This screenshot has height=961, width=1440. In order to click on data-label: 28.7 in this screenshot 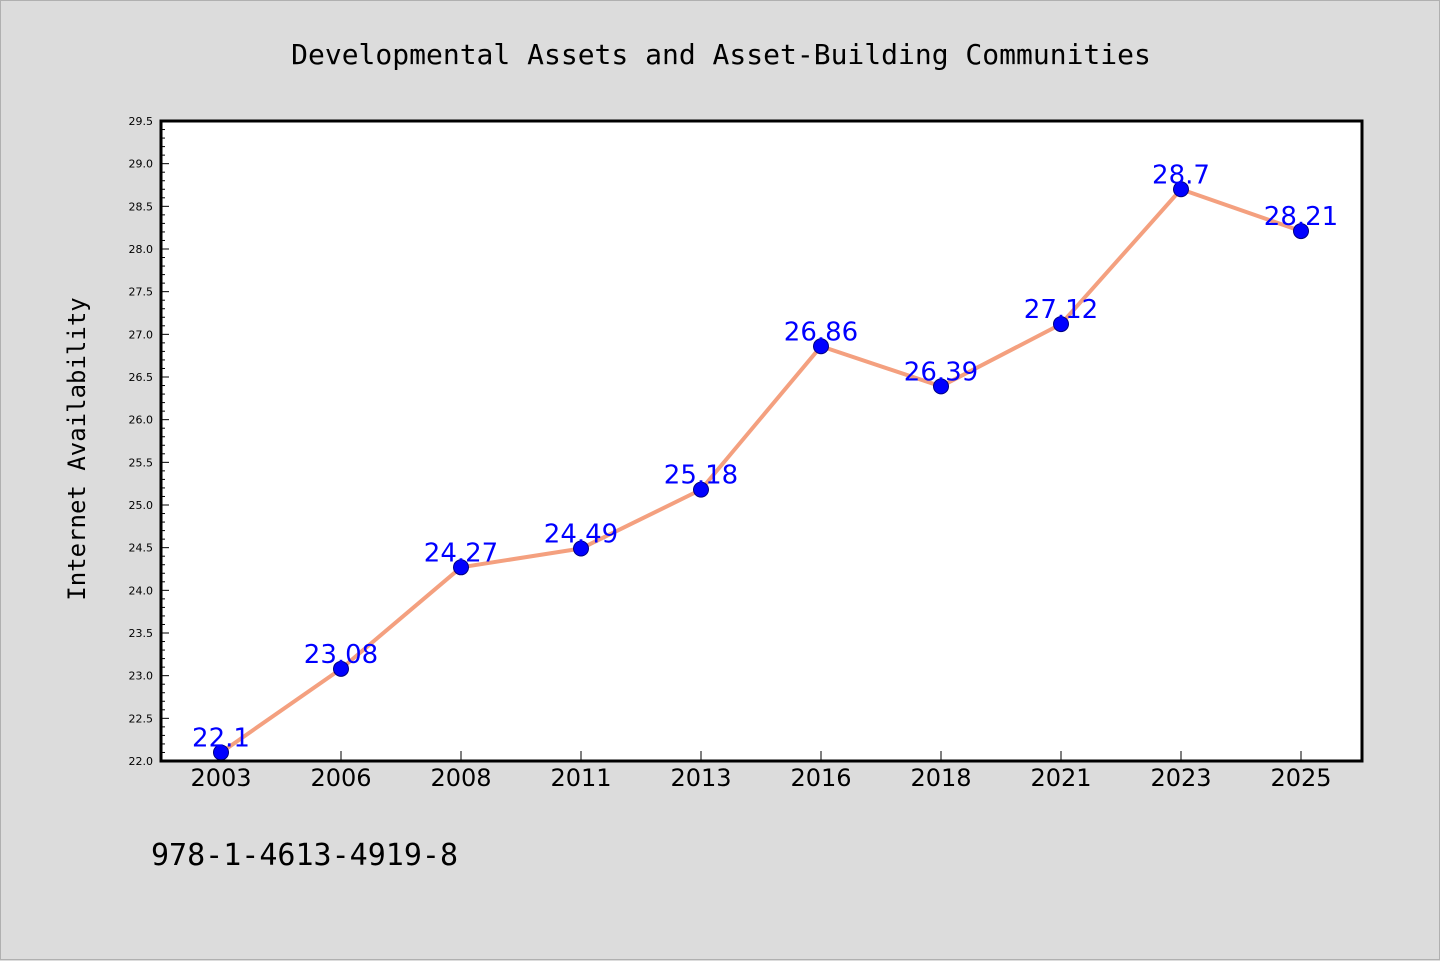, I will do `click(1181, 175)`.